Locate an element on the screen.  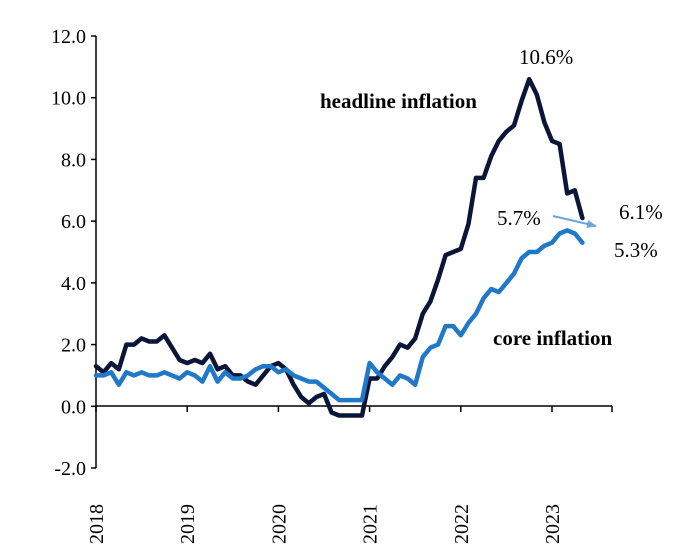
core-peak-label: 5.7% is located at coordinates (519, 218).